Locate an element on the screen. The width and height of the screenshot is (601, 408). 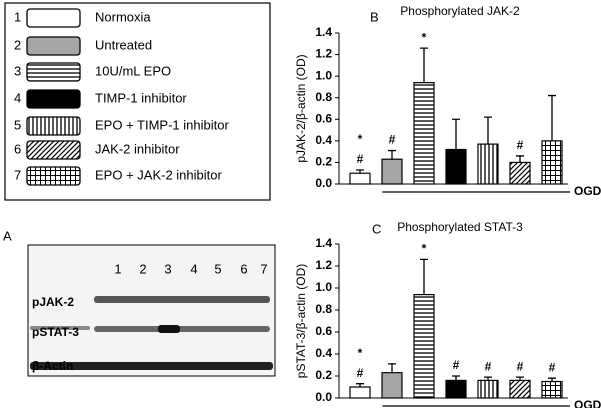
blot-row-label: pJAK-2 is located at coordinates (53, 302).